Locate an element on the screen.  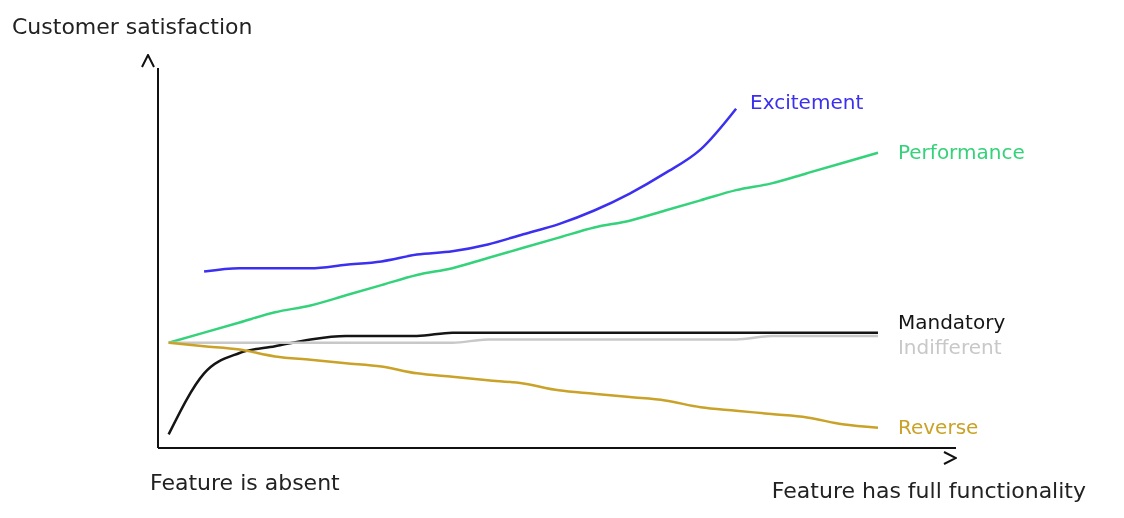
text: Feature is absent is located at coordinates (245, 482).